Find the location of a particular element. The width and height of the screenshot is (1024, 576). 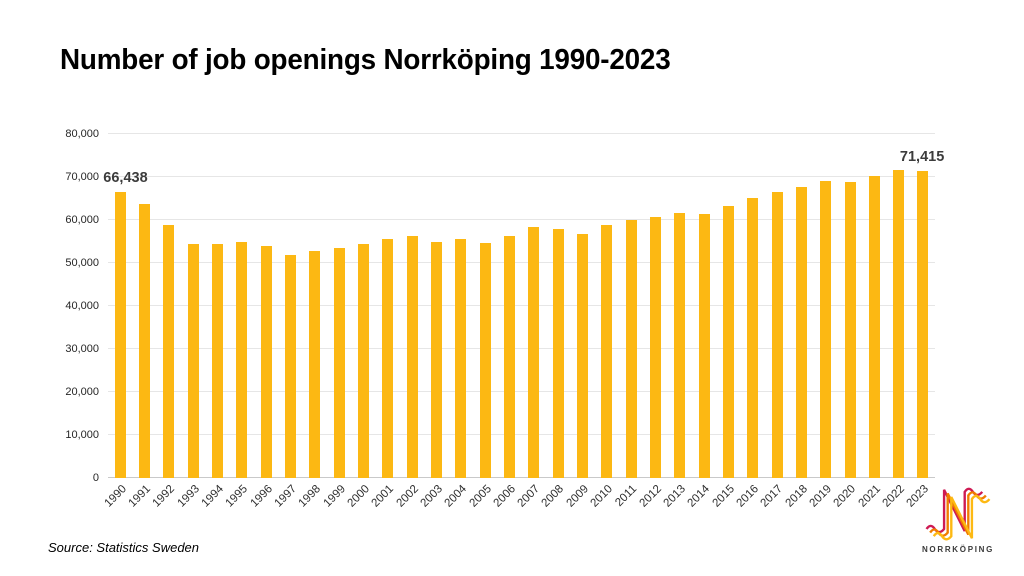

x-axis-tick-label: 2004 is located at coordinates (456, 496).